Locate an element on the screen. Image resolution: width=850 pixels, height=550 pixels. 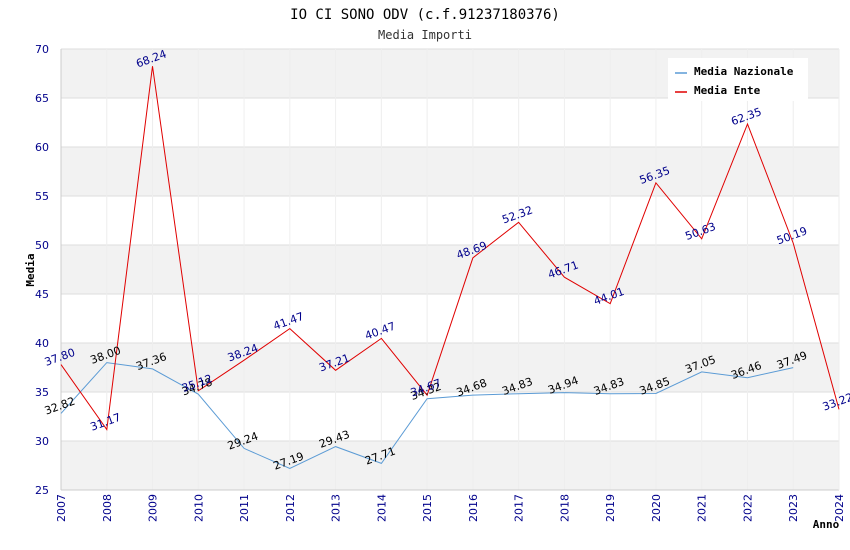
x-tick-label: 2021 is located at coordinates (702, 508).